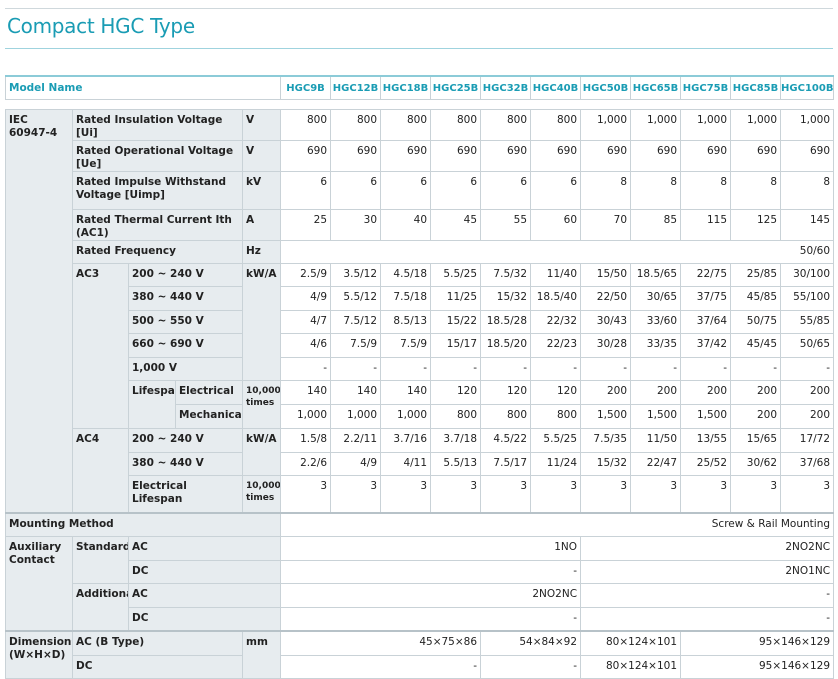 The image size is (838, 679). I want to click on unit-label: kV, so click(261, 190).